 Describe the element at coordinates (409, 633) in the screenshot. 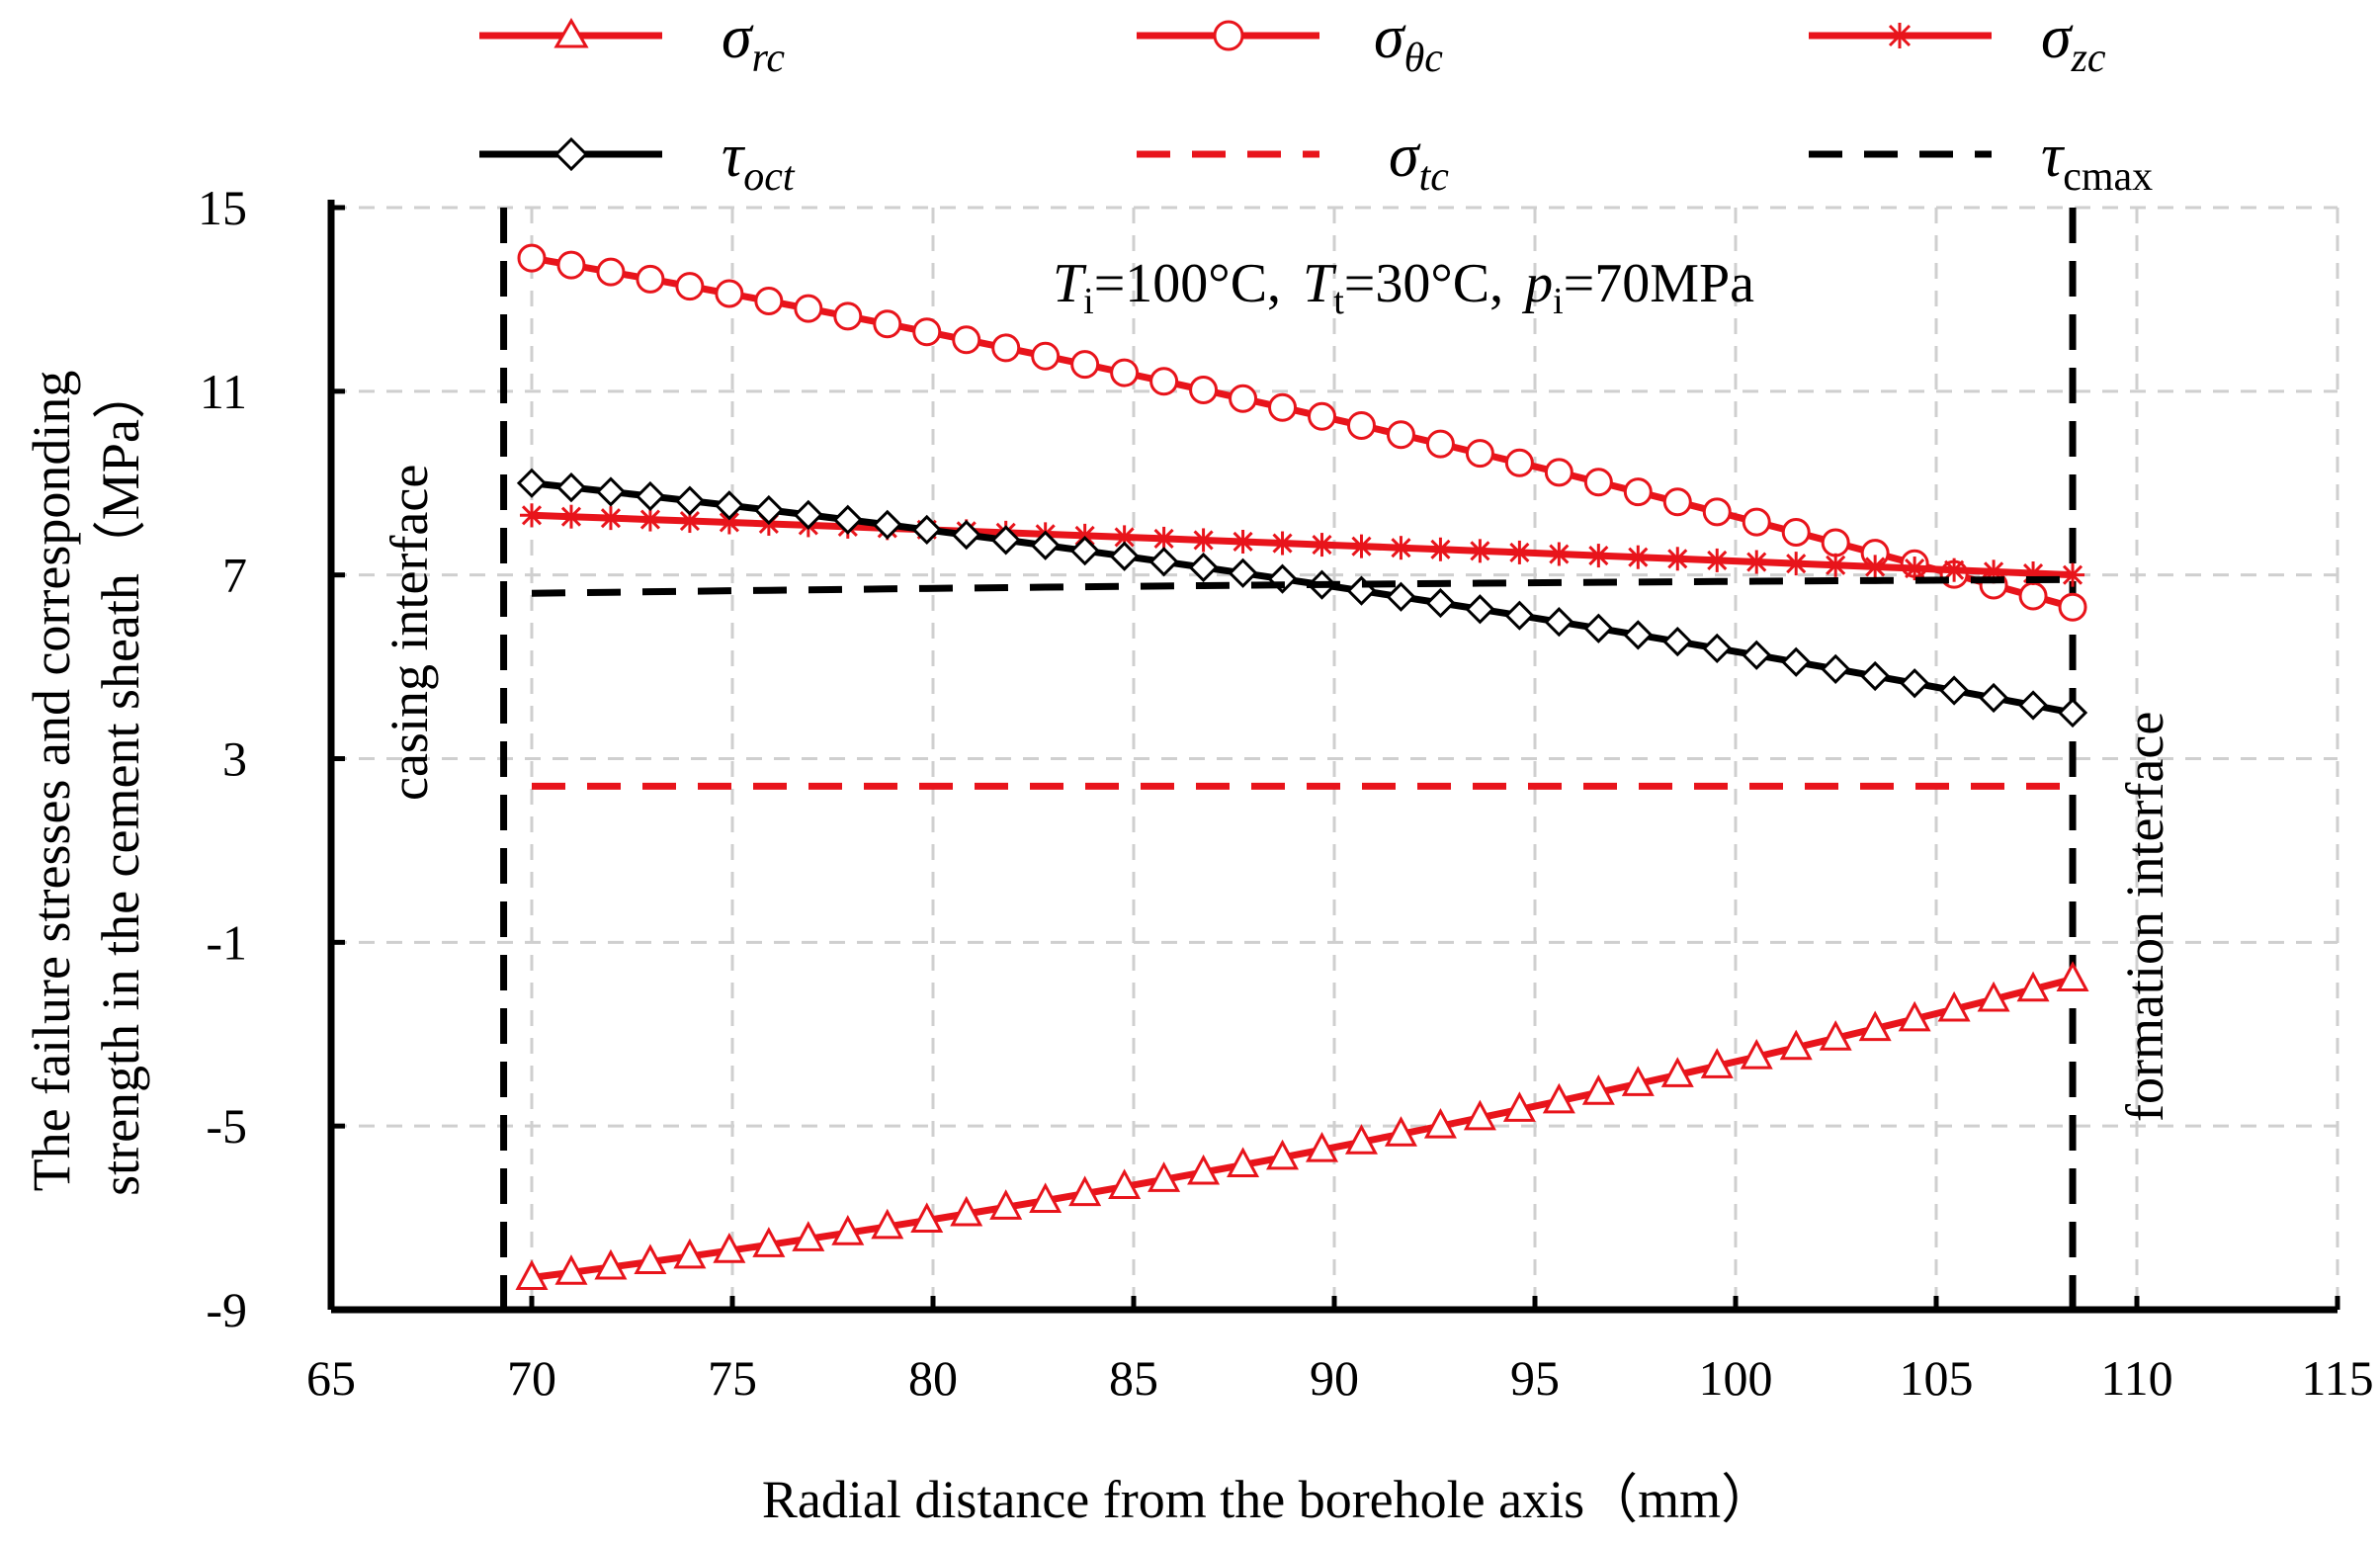

I see `casing-interface-label: casing interface` at that location.